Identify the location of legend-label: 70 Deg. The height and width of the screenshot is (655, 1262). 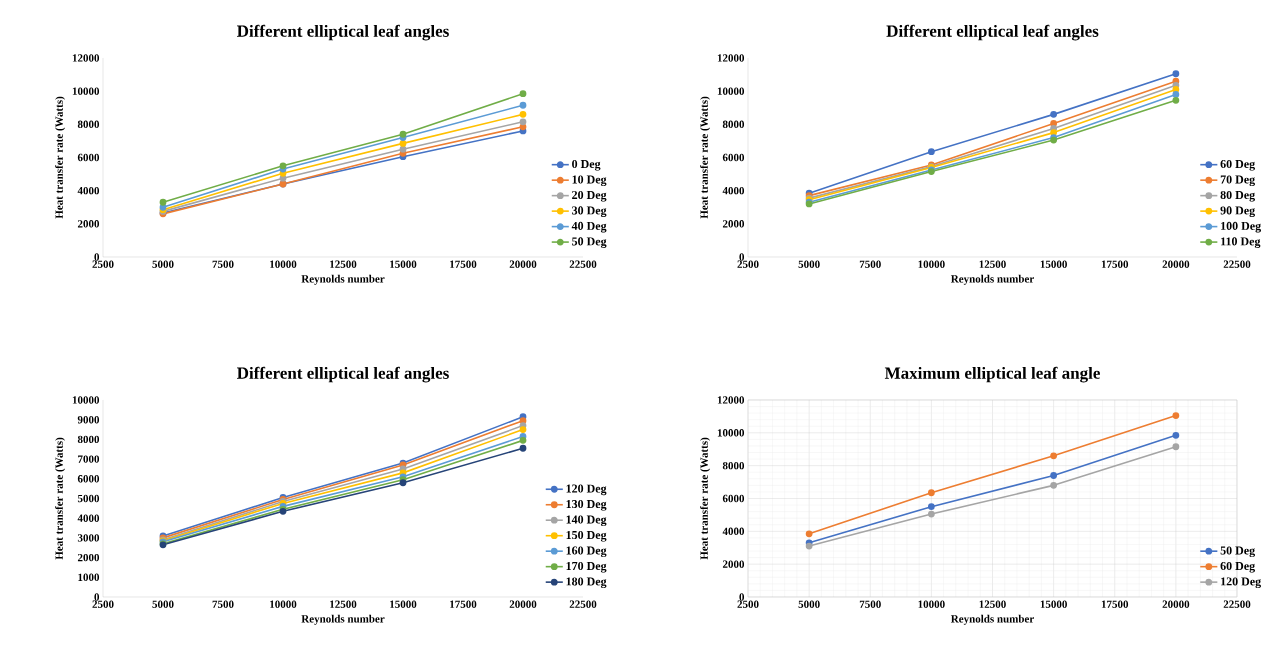
(1238, 181).